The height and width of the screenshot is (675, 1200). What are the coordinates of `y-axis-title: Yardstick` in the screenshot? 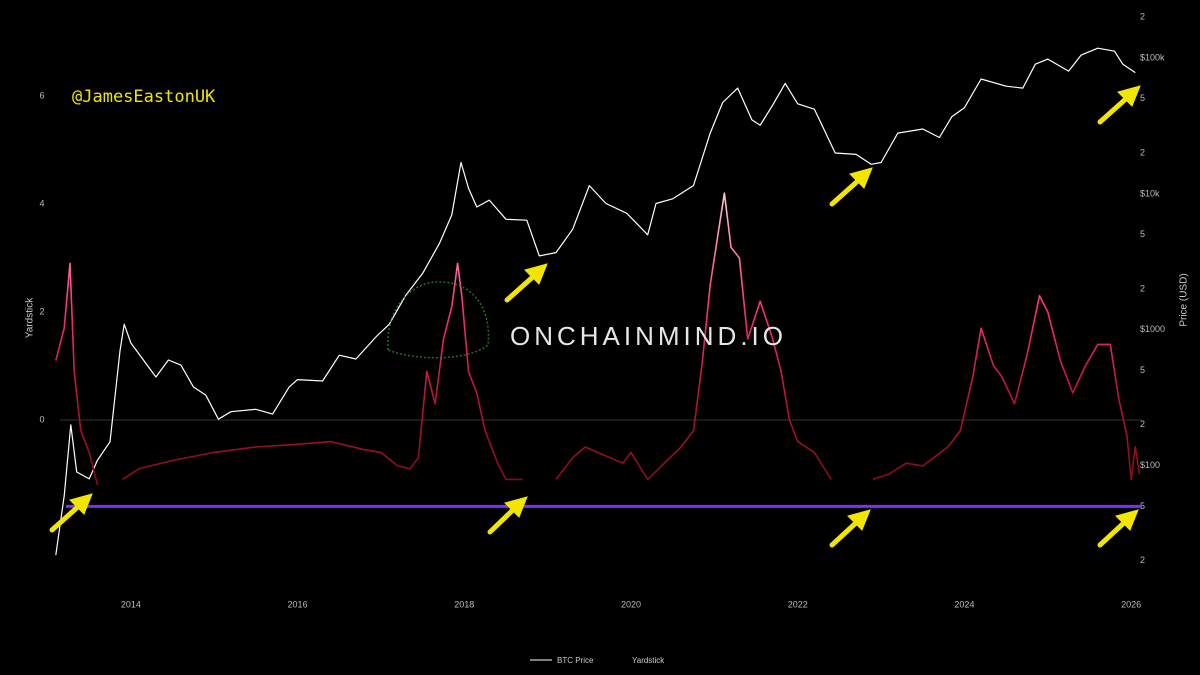 It's located at (30, 317).